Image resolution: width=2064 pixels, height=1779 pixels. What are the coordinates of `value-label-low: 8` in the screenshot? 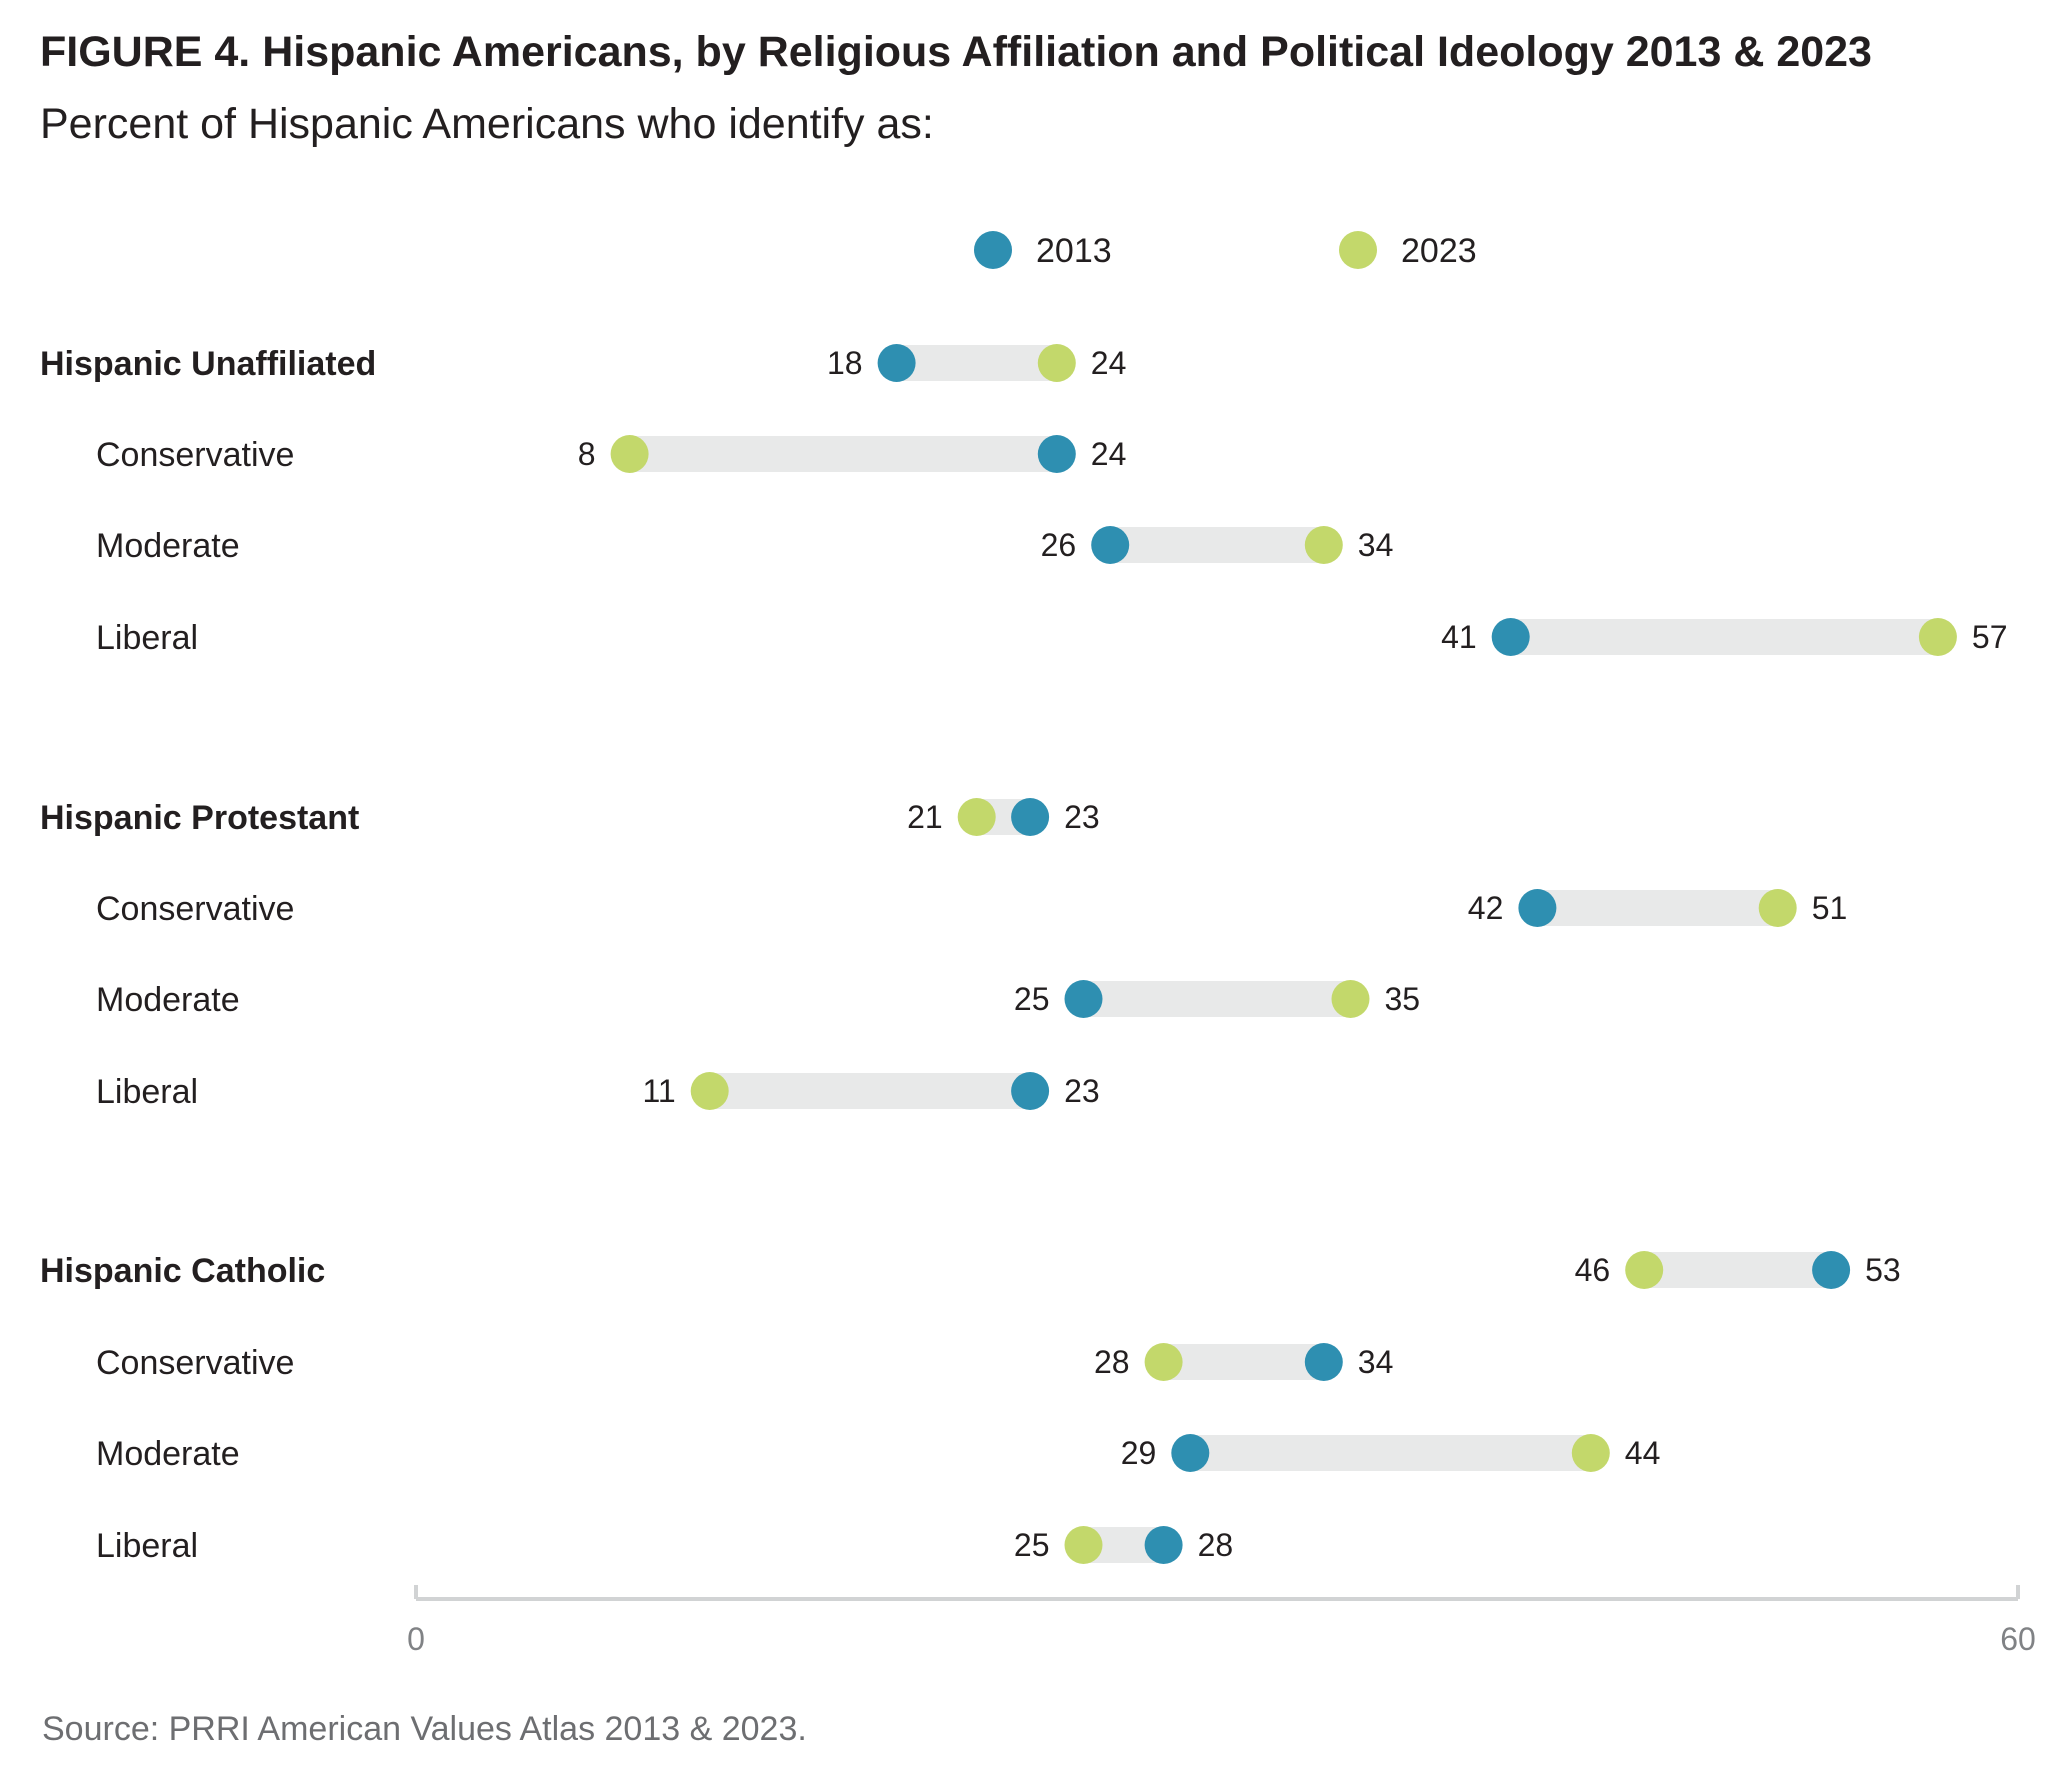 It's located at (587, 454).